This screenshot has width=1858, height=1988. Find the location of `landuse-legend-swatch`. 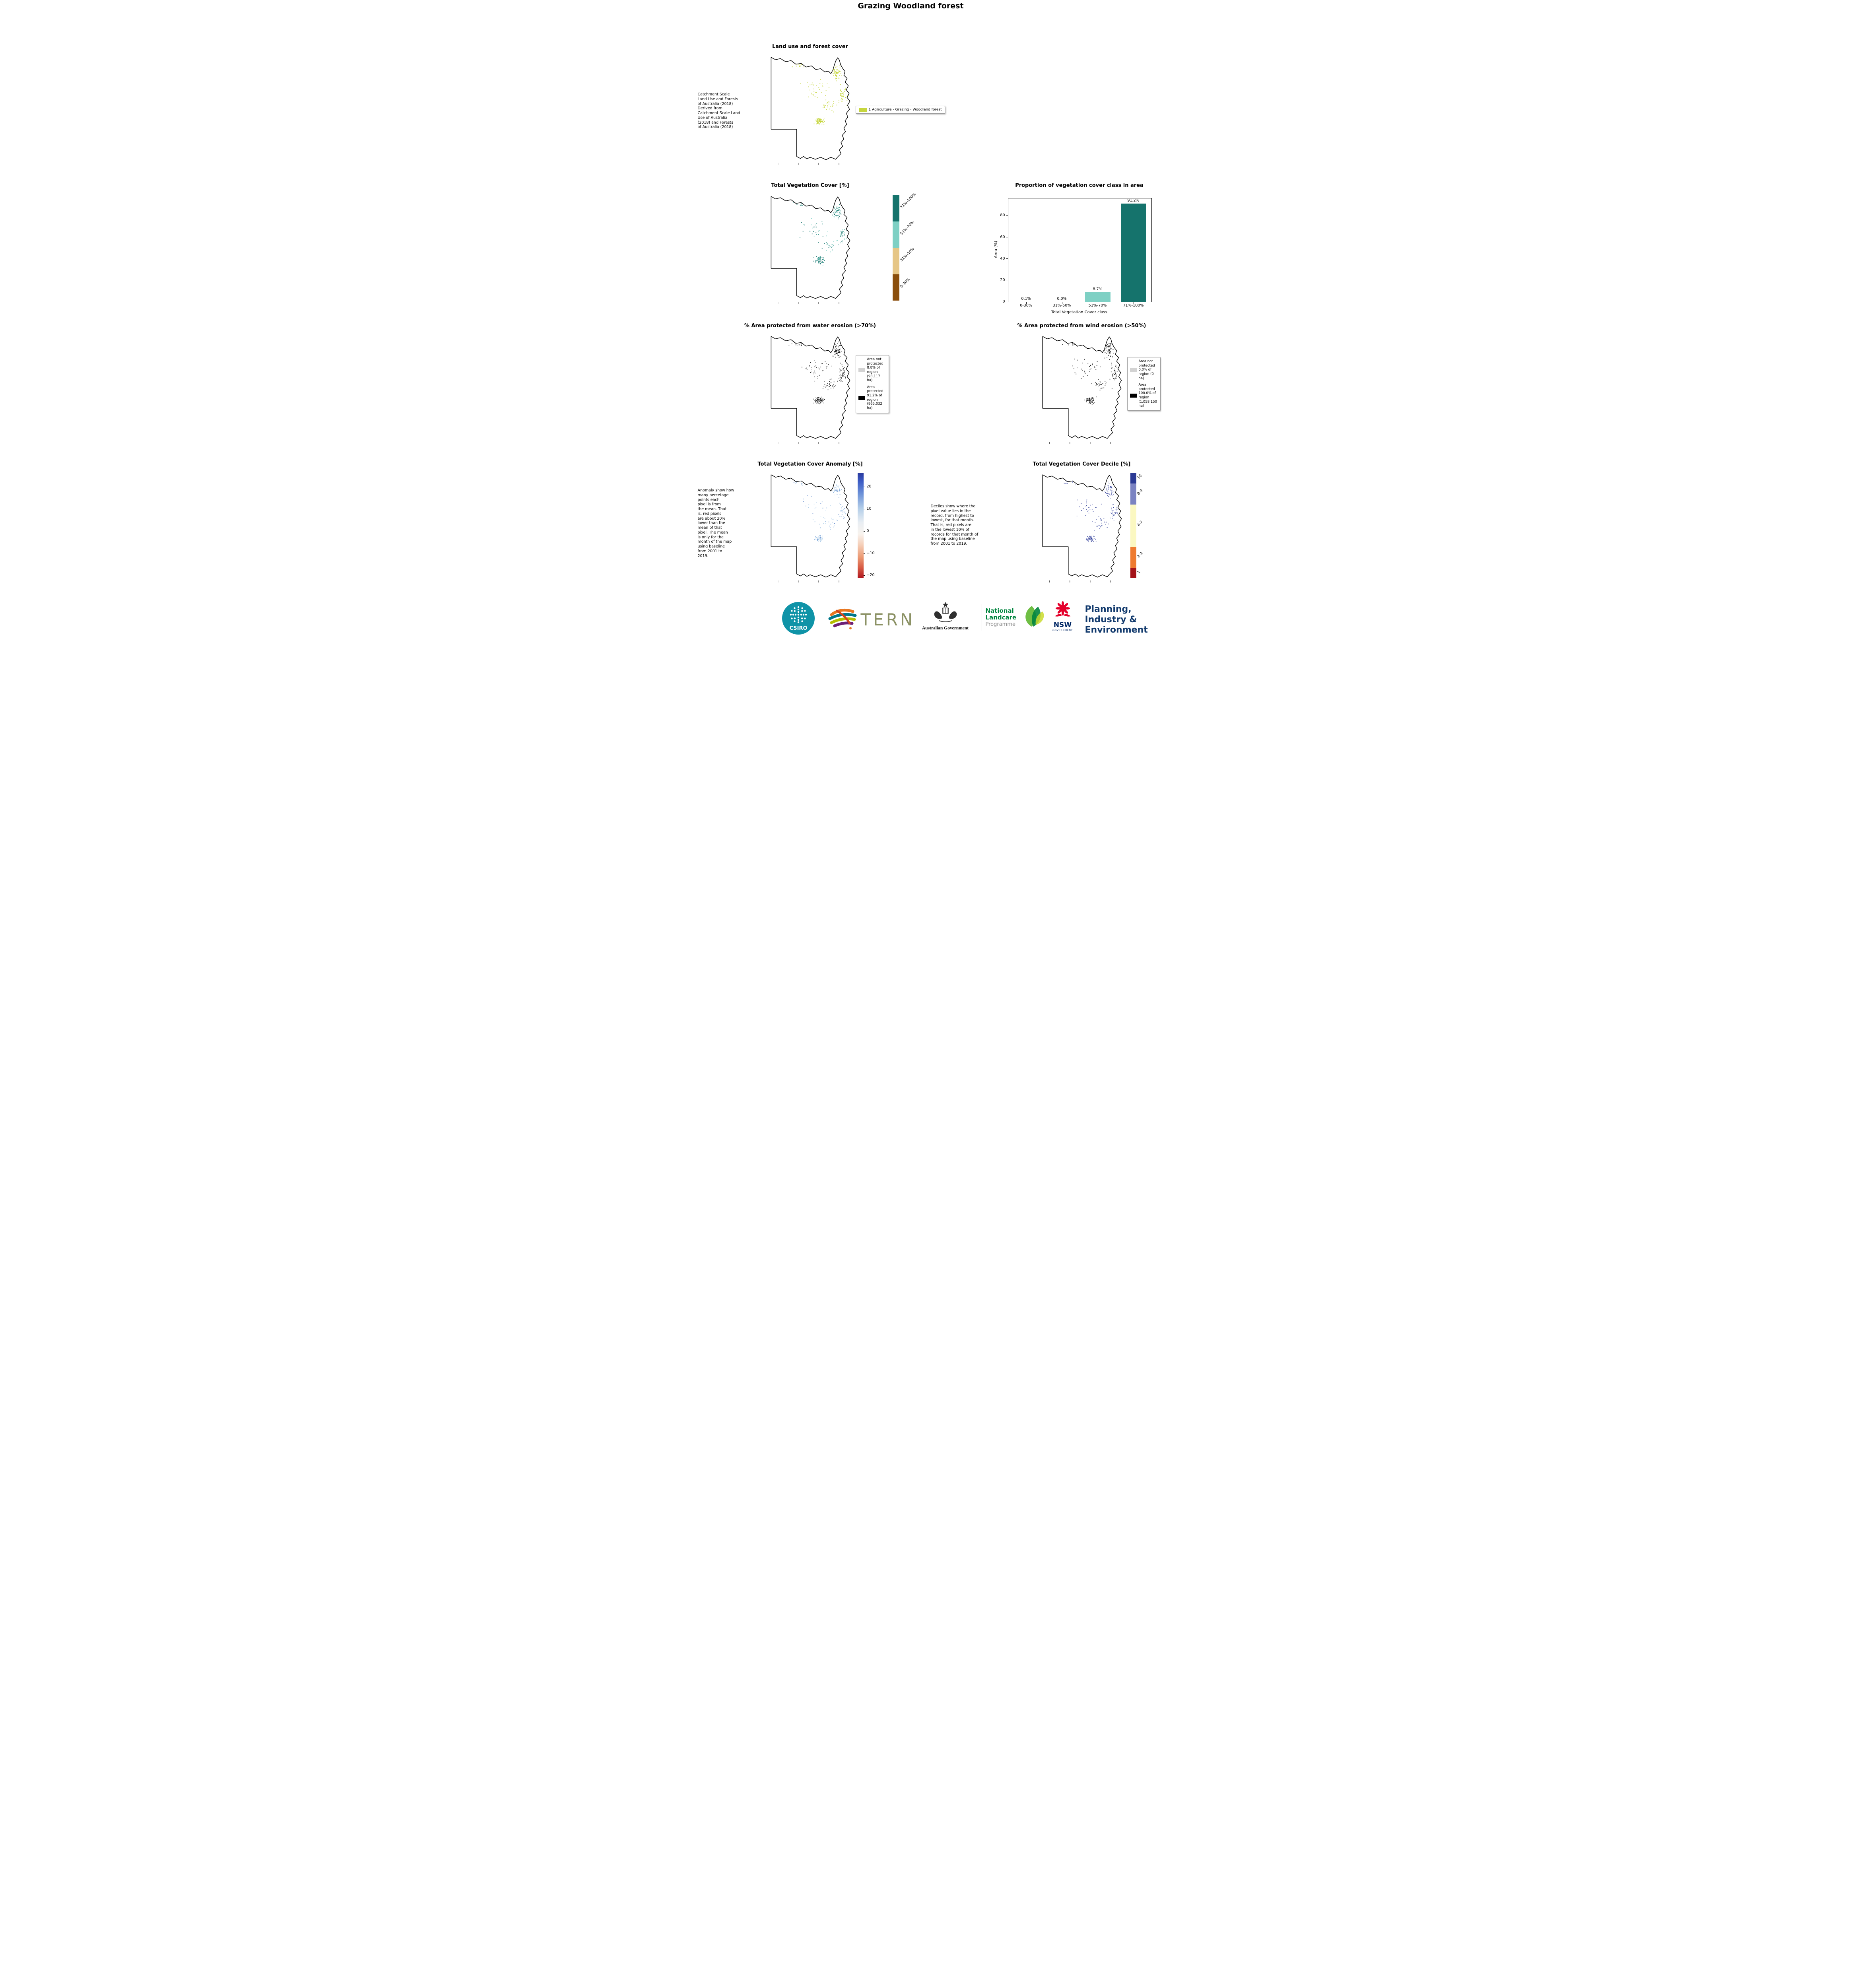

landuse-legend-swatch is located at coordinates (863, 110).